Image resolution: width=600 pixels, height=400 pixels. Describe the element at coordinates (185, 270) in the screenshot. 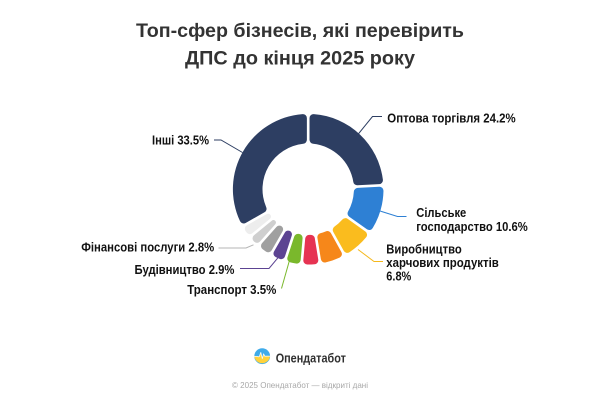

I see `svg-text: Будівництво 2.9%` at that location.